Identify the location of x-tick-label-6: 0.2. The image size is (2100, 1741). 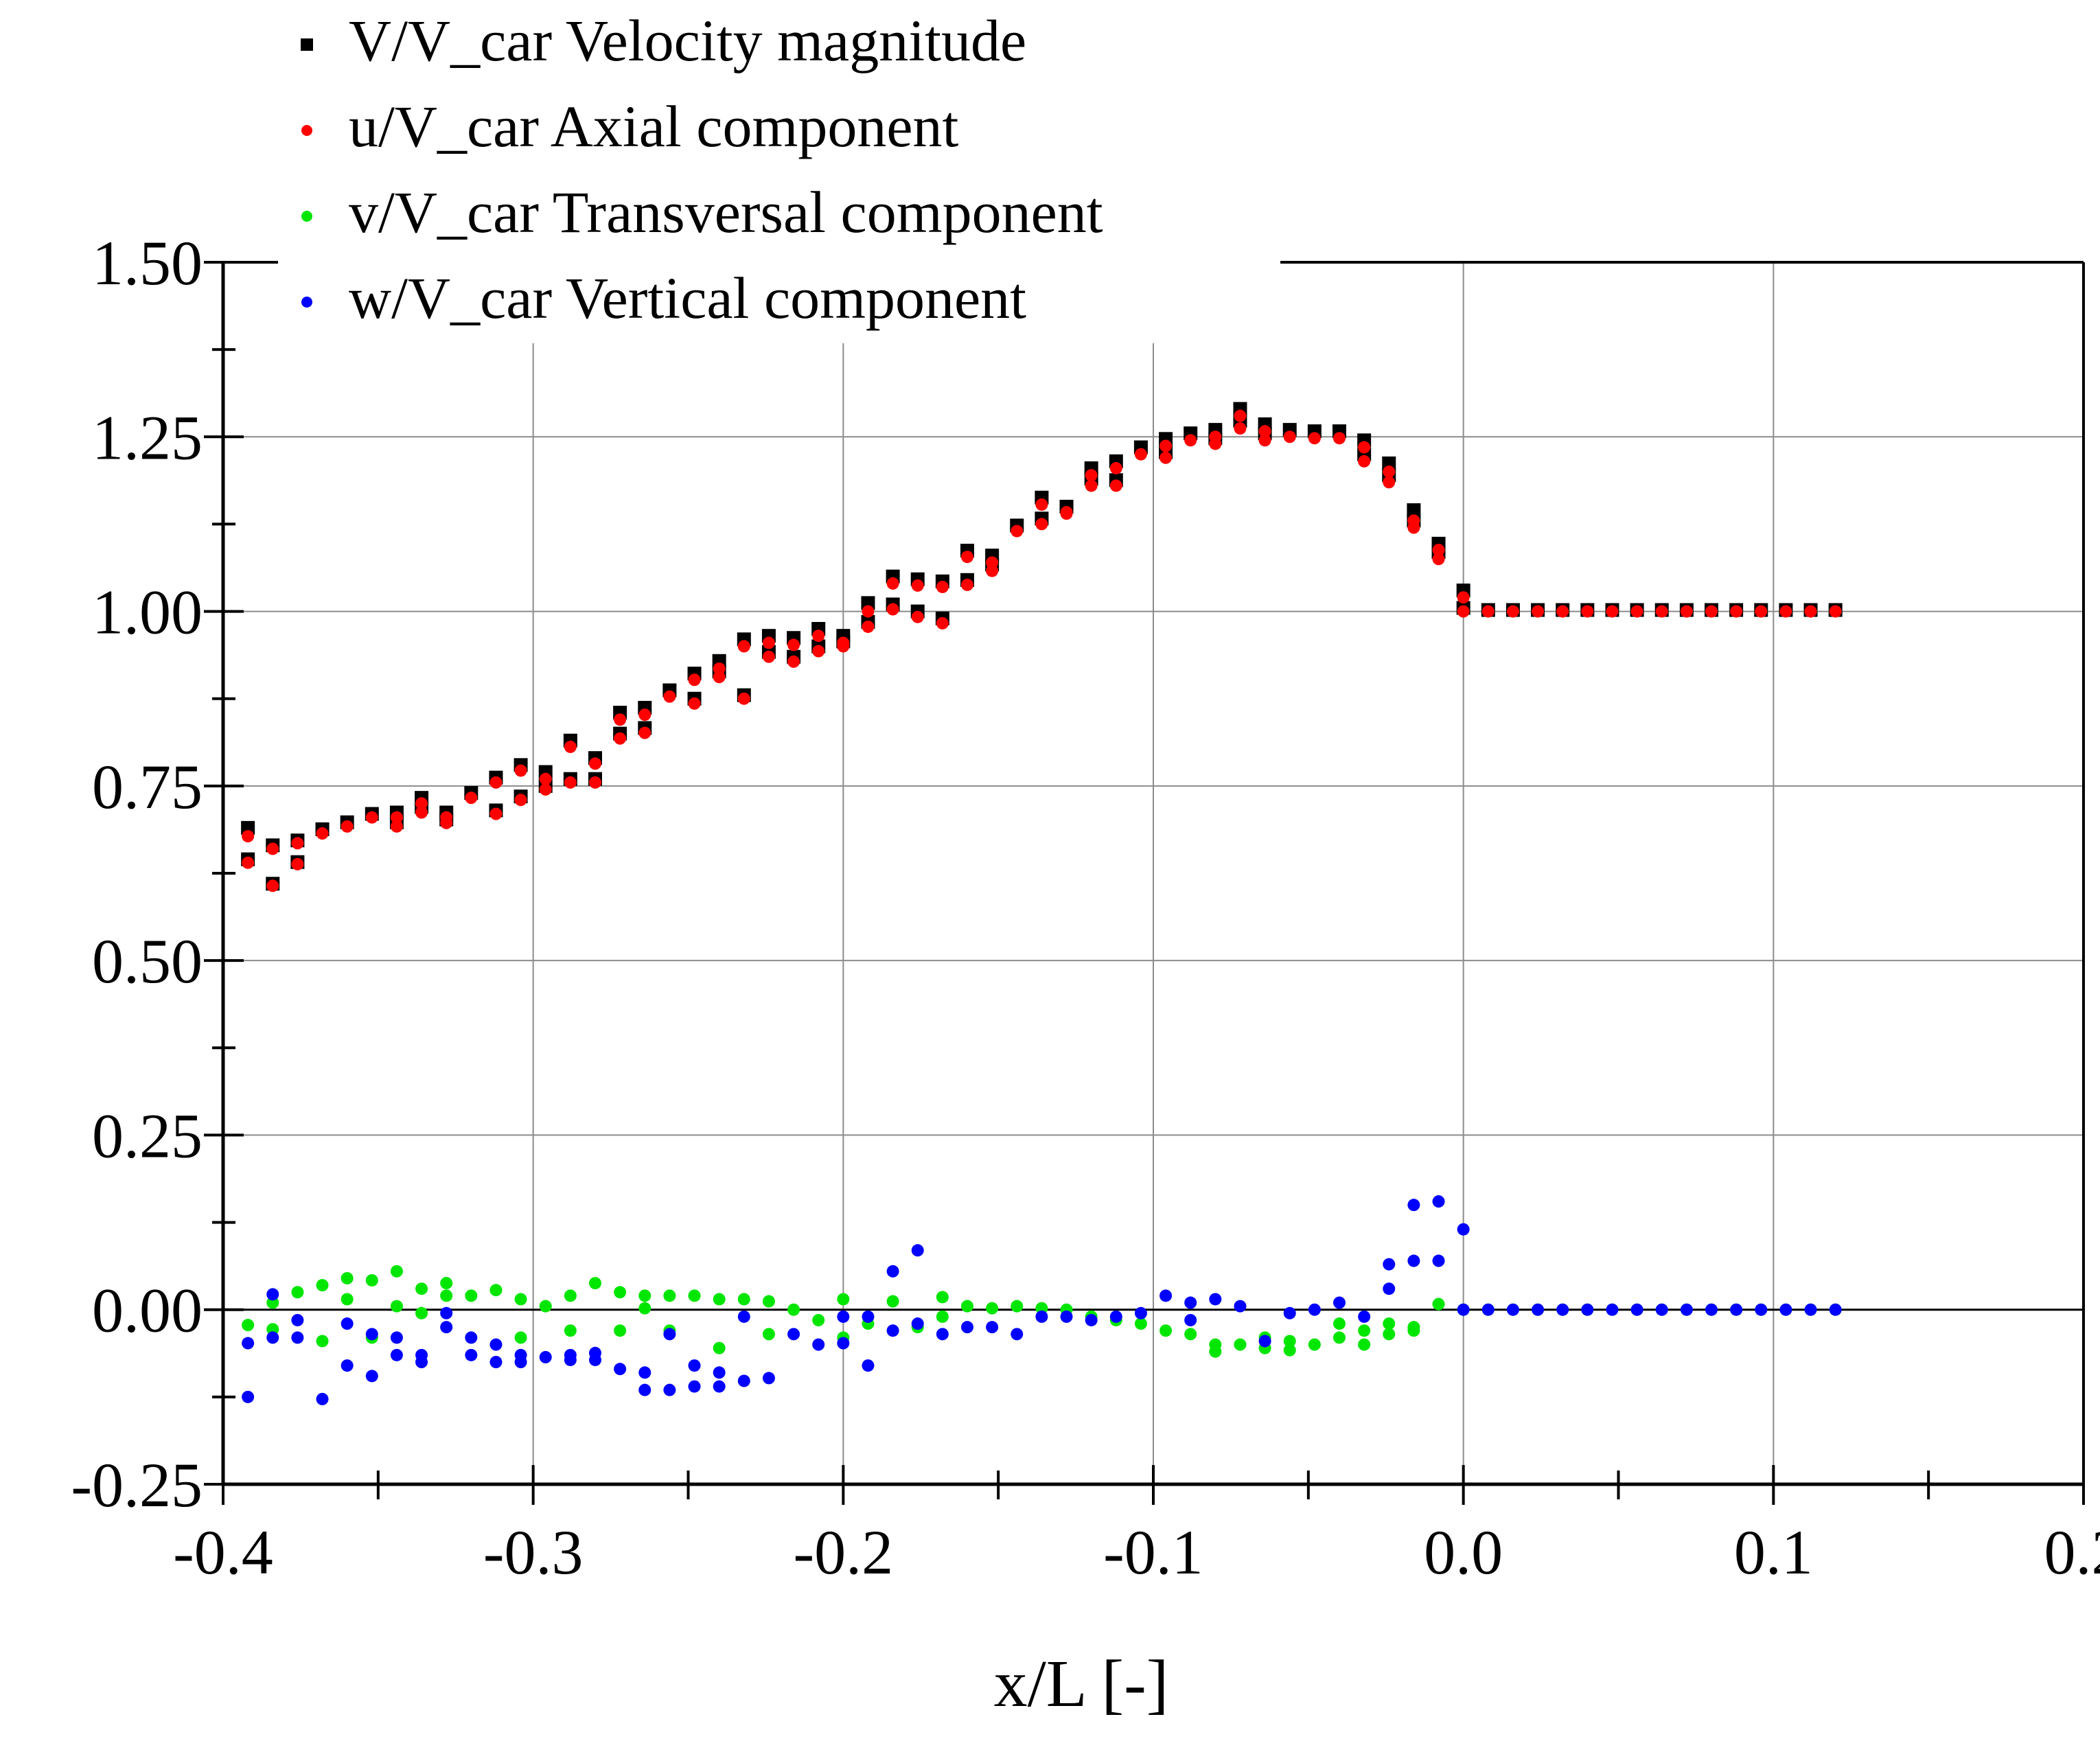
(2072, 1552).